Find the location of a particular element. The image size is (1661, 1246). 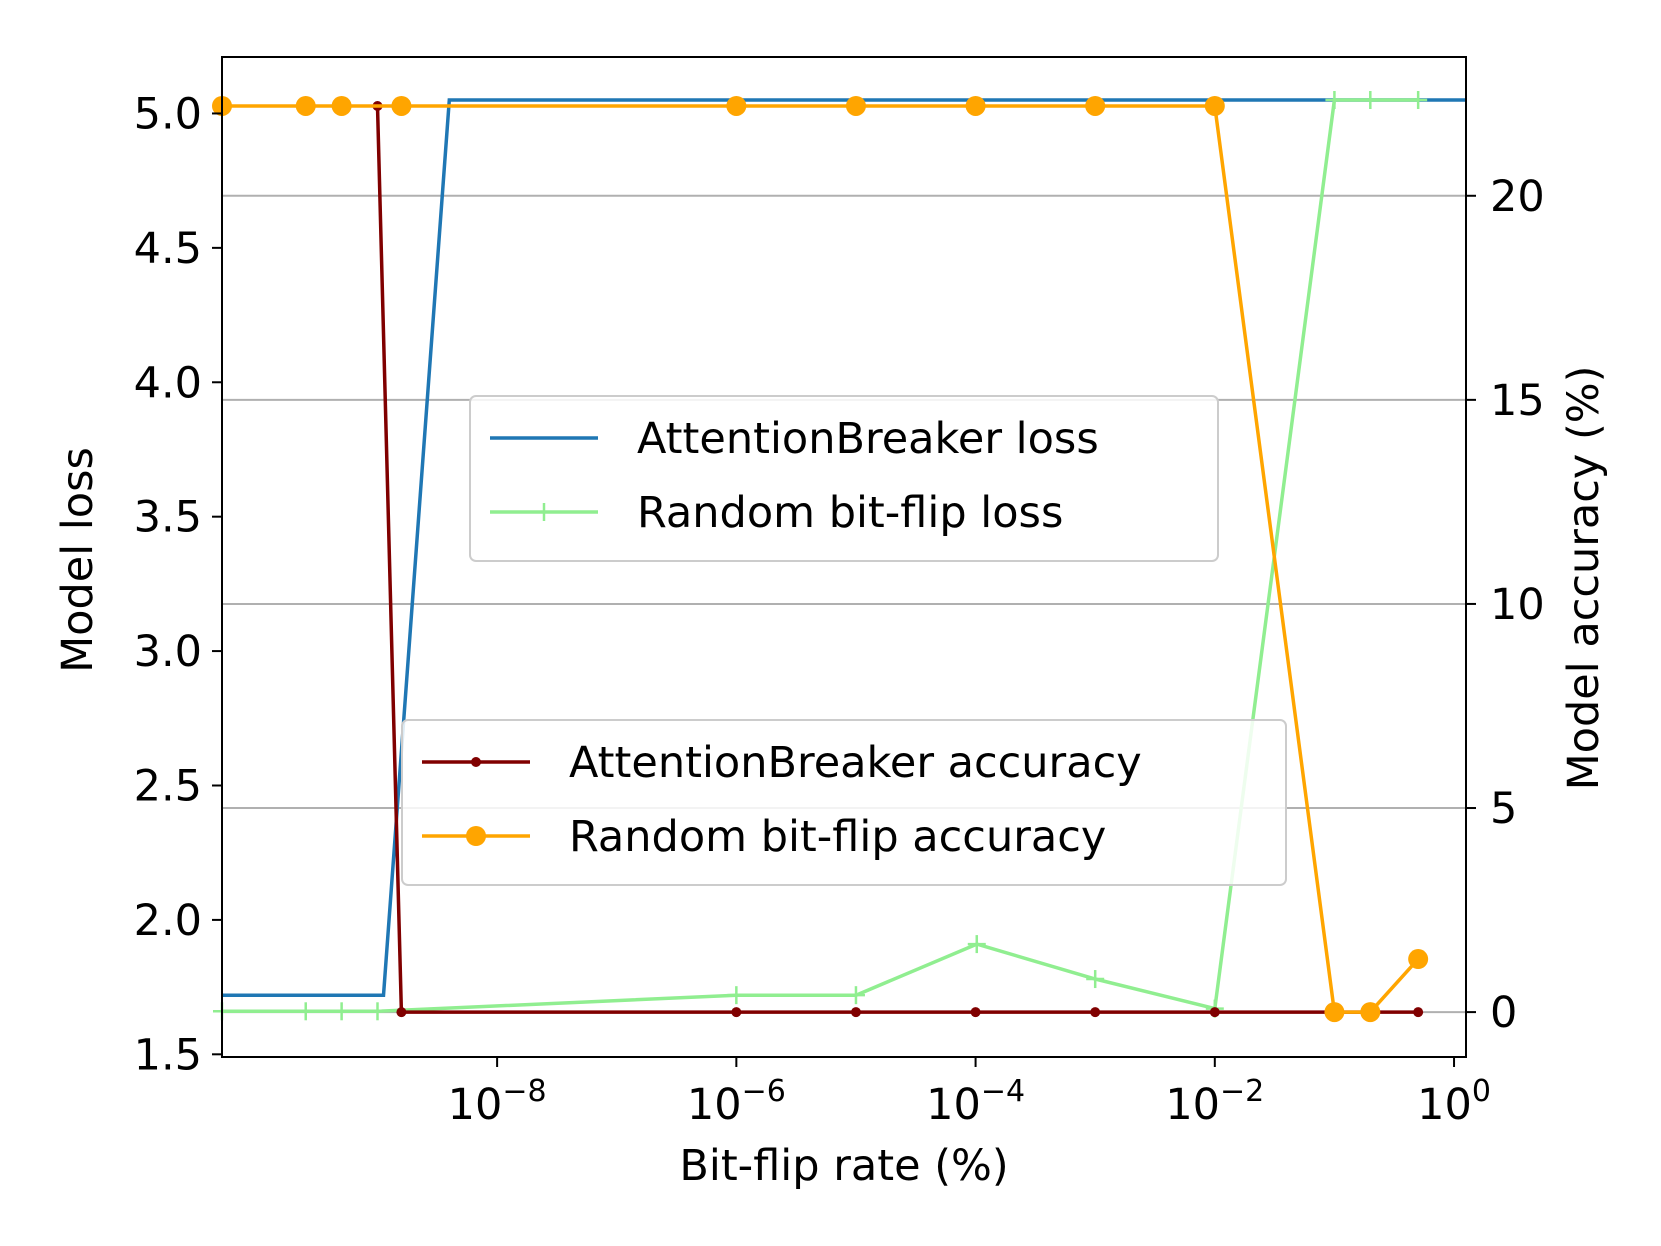

x-tick-label: 10⁻² is located at coordinates (1214, 1102).